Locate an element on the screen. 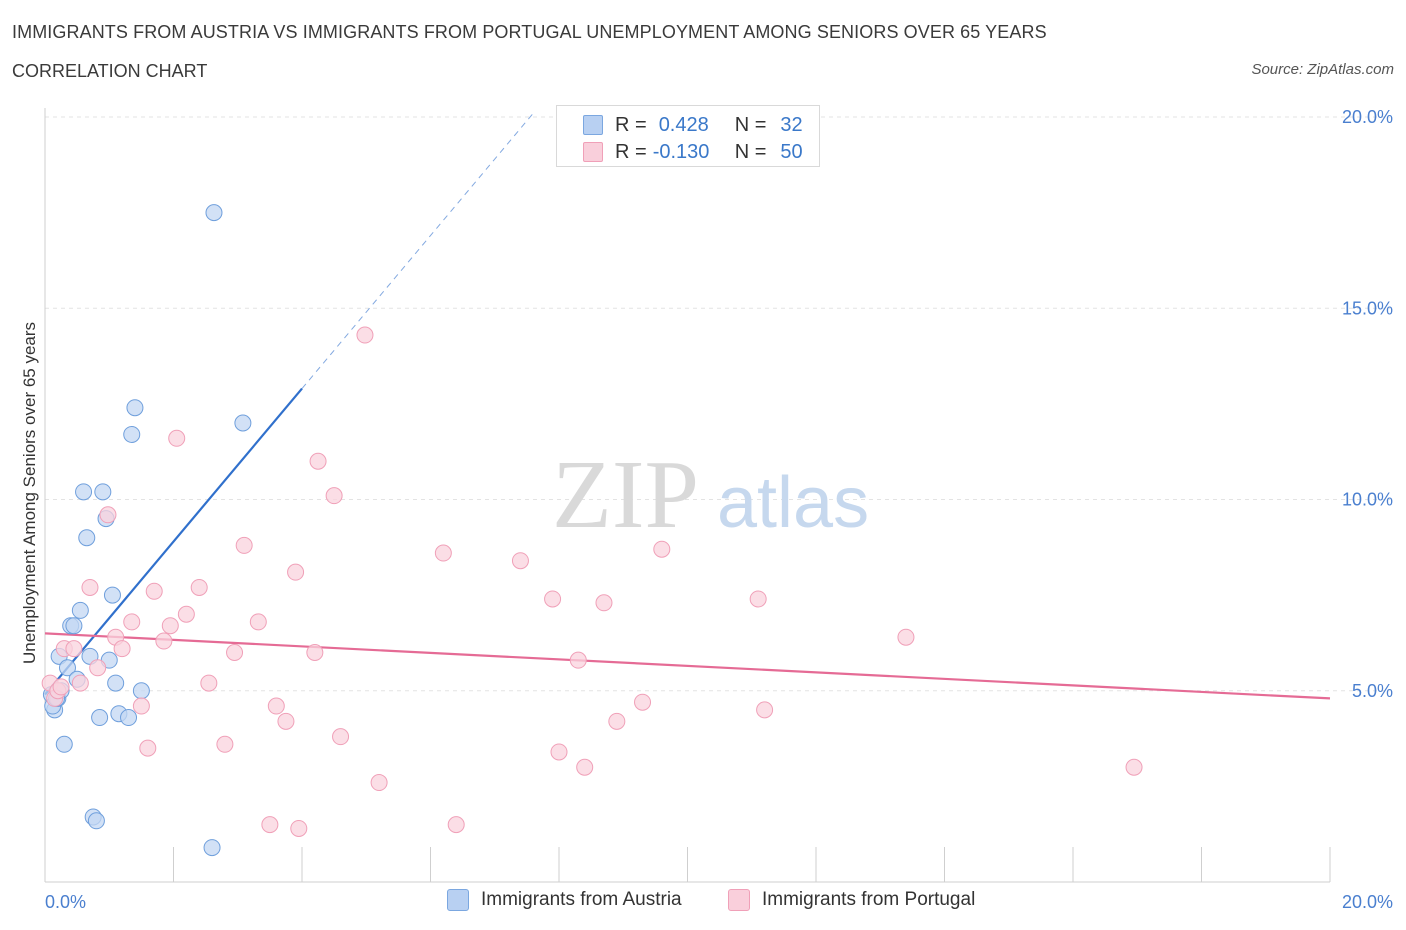  chart-subtitle: CORRELATION CHART is located at coordinates (110, 71).